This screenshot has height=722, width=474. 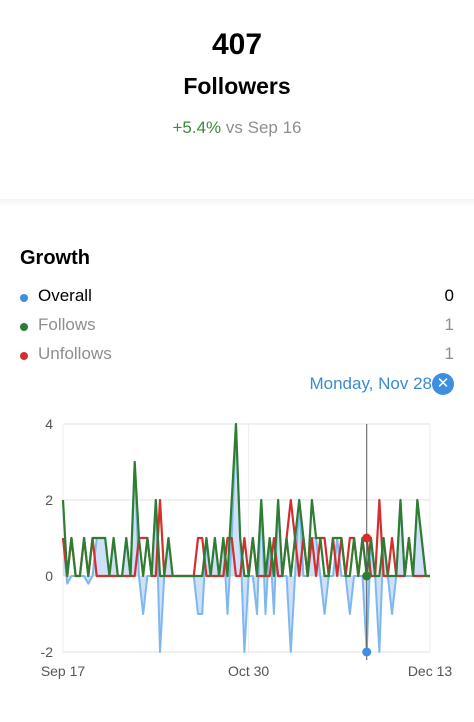 I want to click on legend-row-overall: Overall 0, so click(x=237, y=298).